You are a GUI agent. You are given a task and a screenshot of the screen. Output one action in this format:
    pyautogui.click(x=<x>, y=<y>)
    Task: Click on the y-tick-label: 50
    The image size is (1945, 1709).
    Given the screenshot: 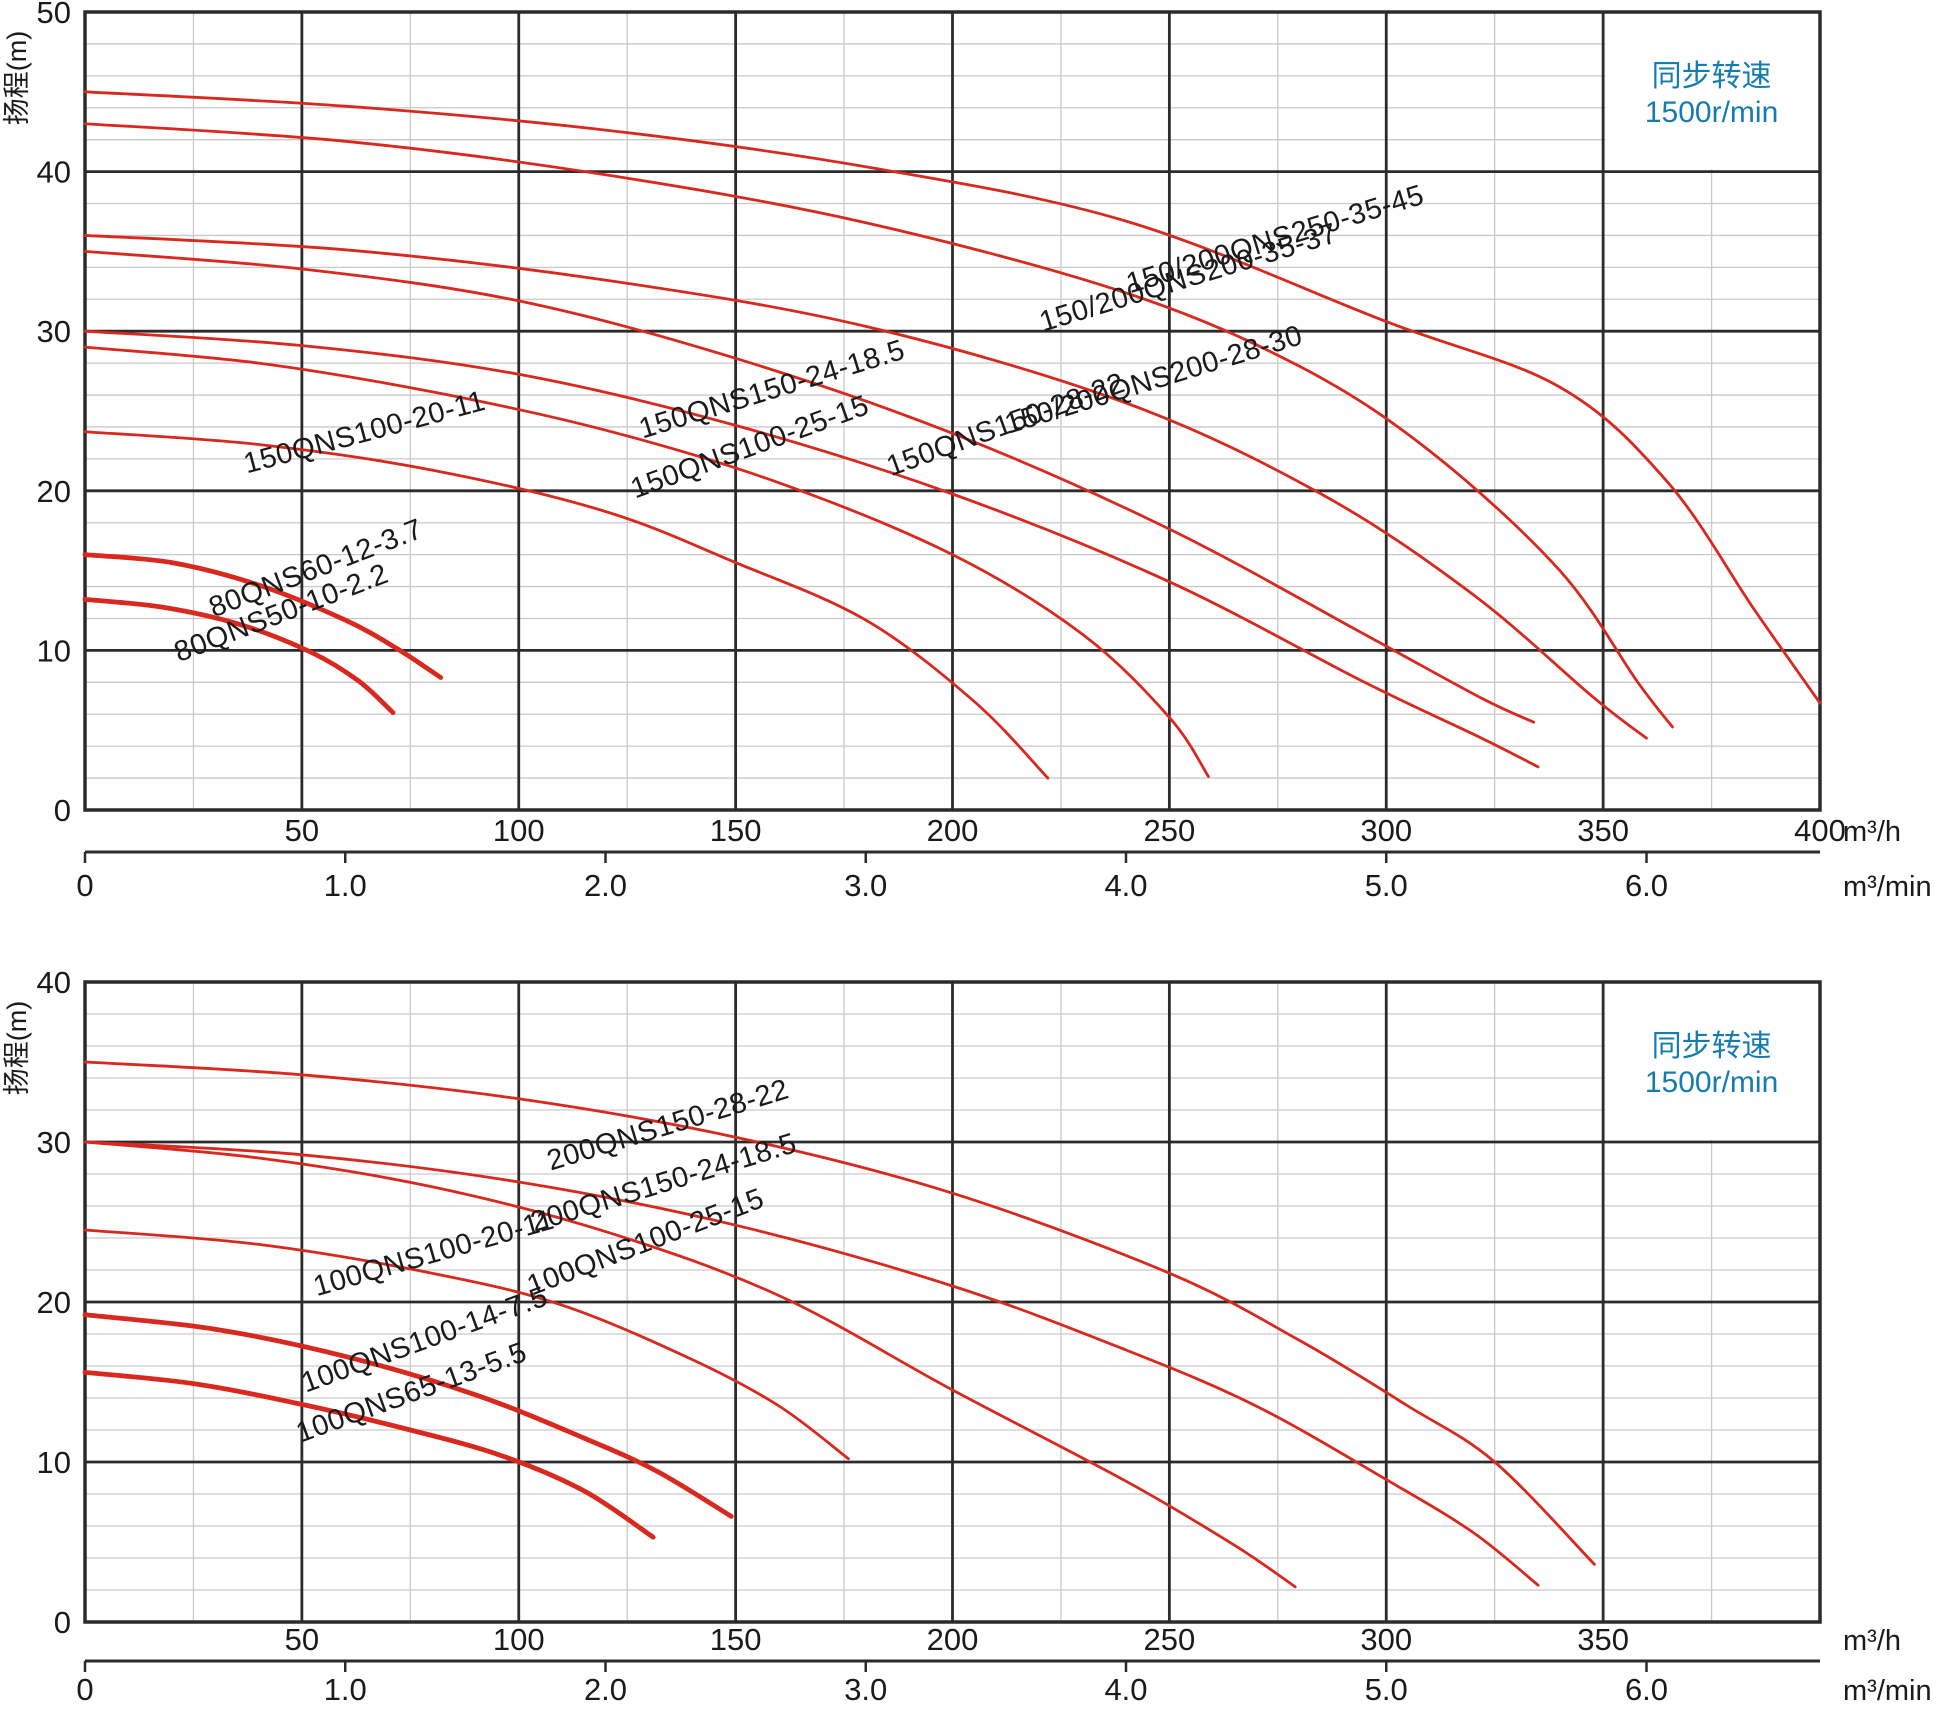 What is the action you would take?
    pyautogui.click(x=54, y=15)
    